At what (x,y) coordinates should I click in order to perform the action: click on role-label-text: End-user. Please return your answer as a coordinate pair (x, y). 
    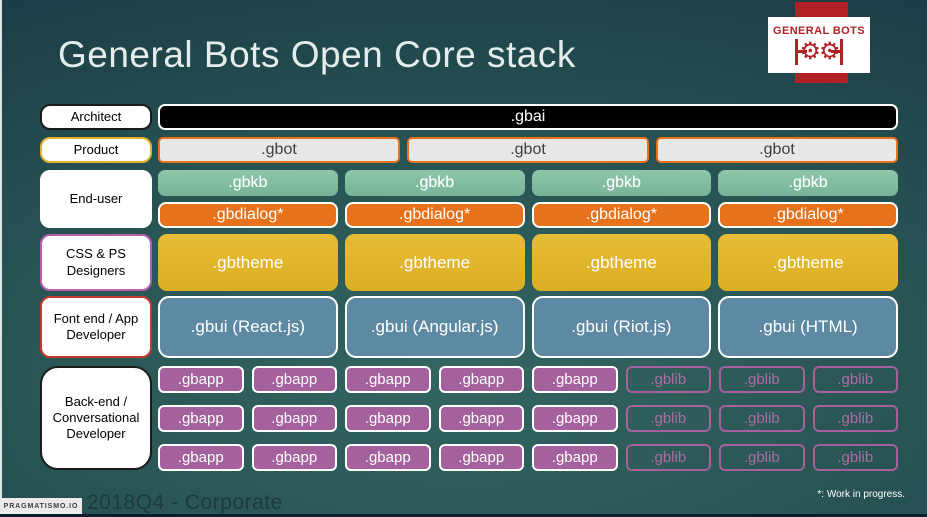
    Looking at the image, I should click on (96, 198).